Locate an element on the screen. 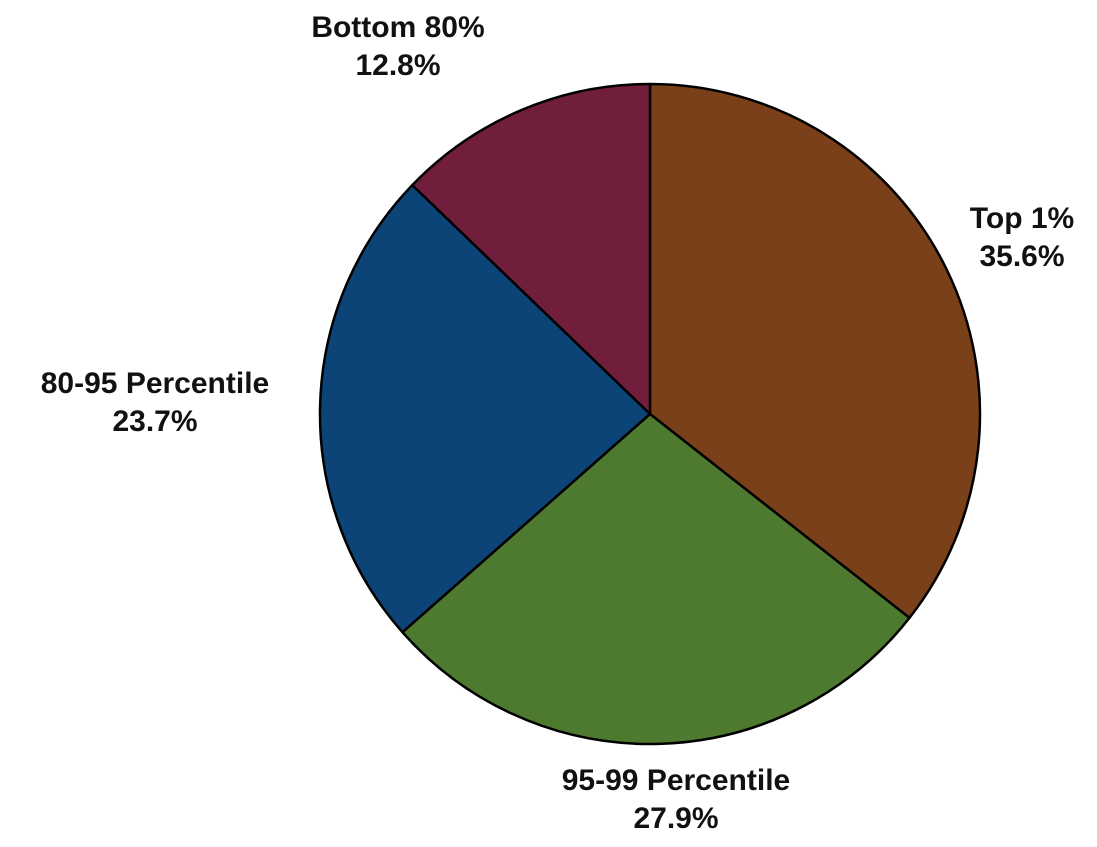 This screenshot has width=1097, height=847. slice-value-95-99-percentile: 27.9% is located at coordinates (675, 818).